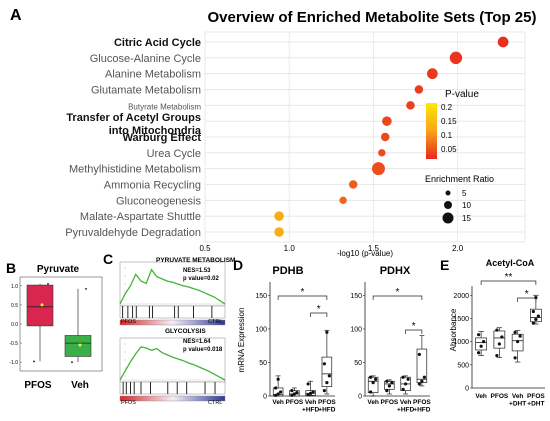 The image size is (550, 421). I want to click on gsea-nes: NES=1.64, so click(197, 342).